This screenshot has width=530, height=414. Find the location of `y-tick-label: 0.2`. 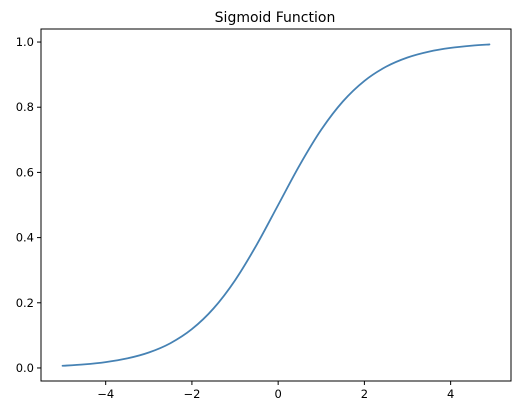

y-tick-label: 0.2 is located at coordinates (25, 303).